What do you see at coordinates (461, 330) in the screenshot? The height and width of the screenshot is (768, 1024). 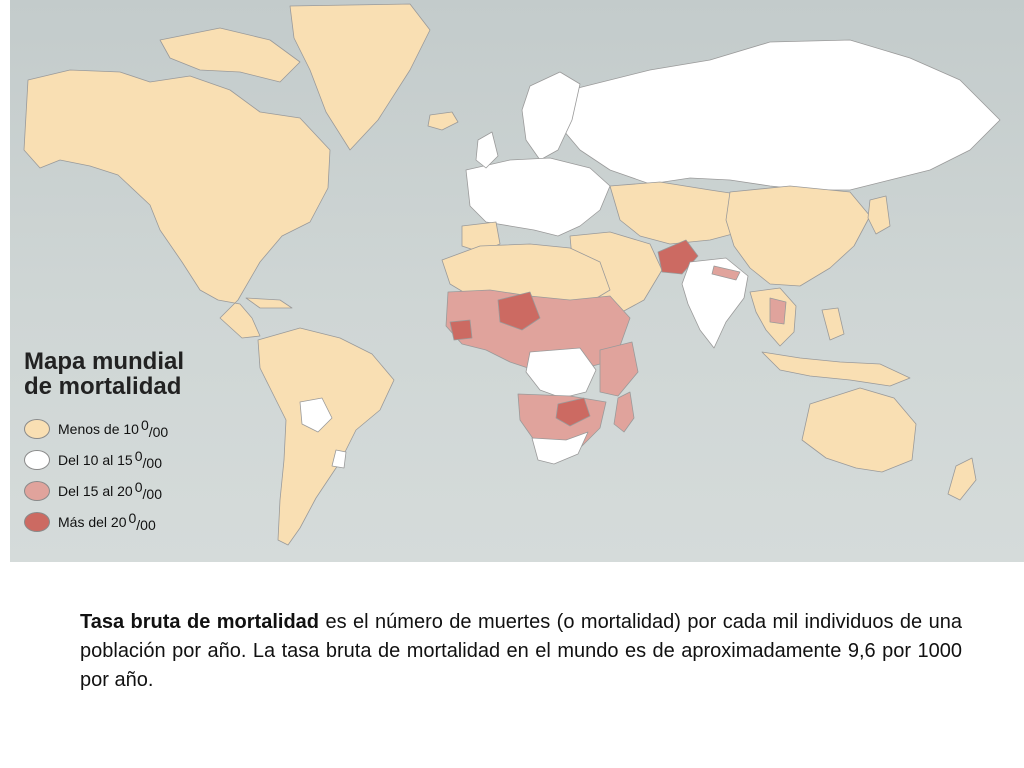 I see `region-sierra-leone` at bounding box center [461, 330].